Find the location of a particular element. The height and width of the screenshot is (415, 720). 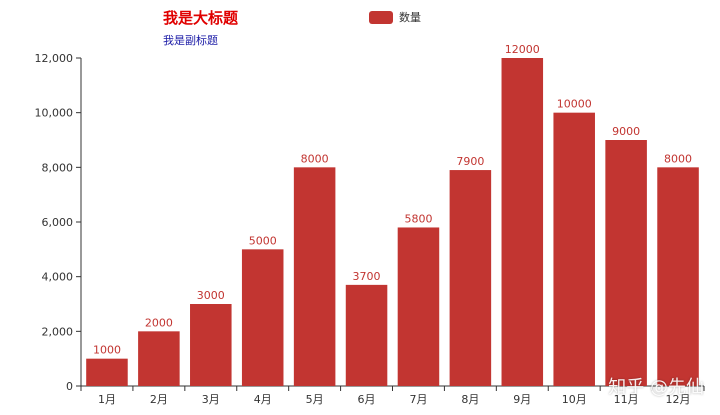

y-tick-label: 6,000 is located at coordinates (58, 222).